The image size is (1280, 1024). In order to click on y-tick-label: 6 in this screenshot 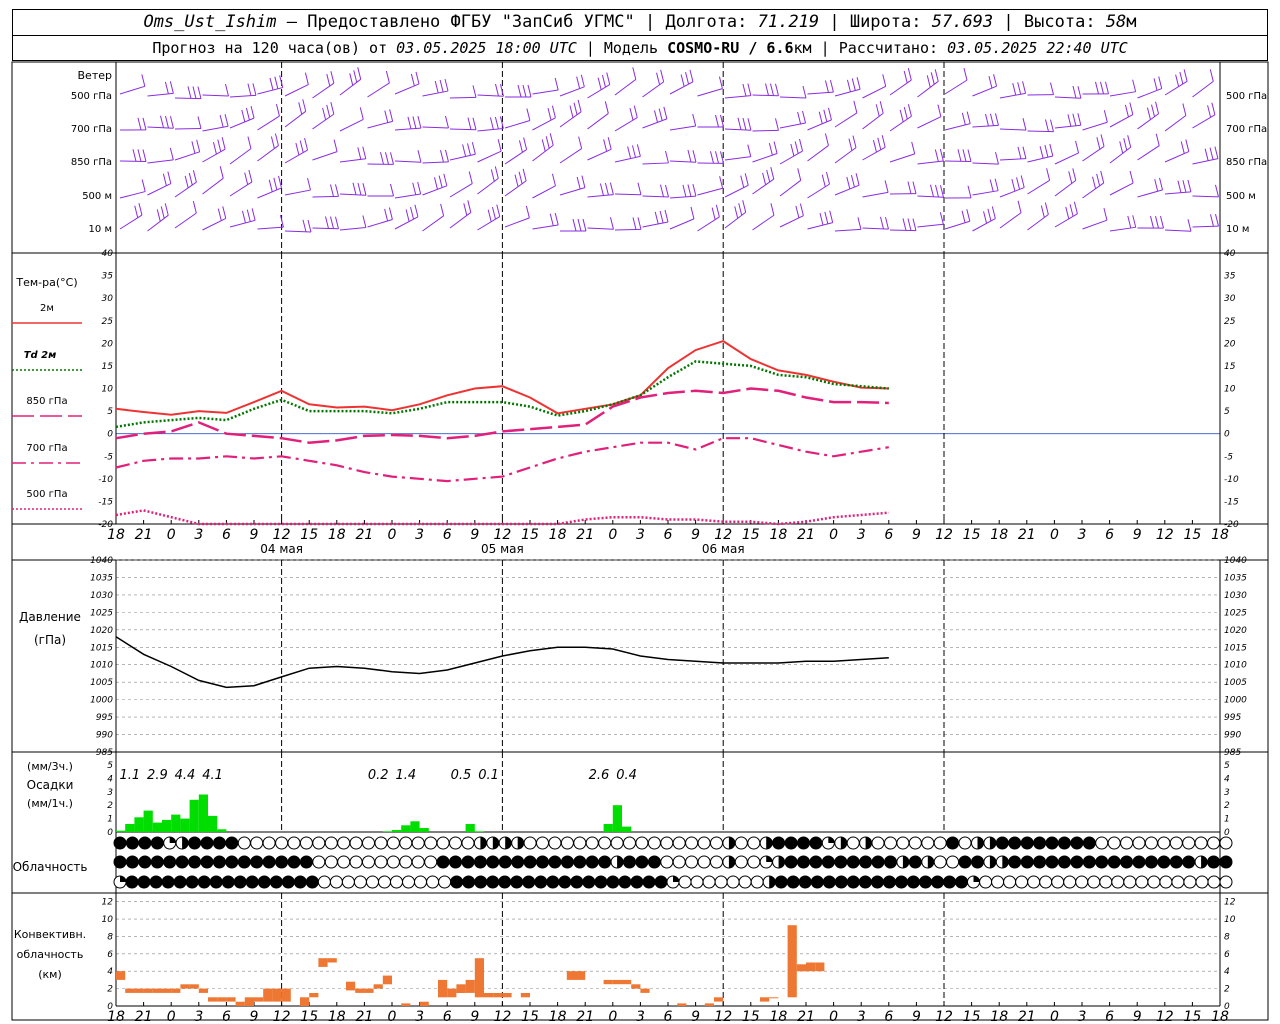, I will do `click(110, 955)`.